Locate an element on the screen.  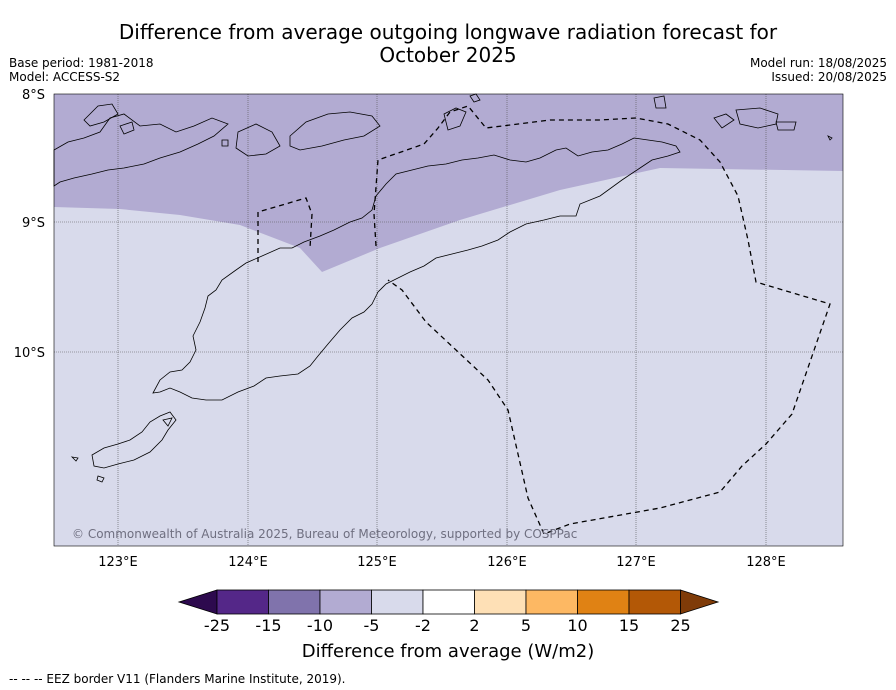
lon-label-124e: 124°E is located at coordinates (248, 562).